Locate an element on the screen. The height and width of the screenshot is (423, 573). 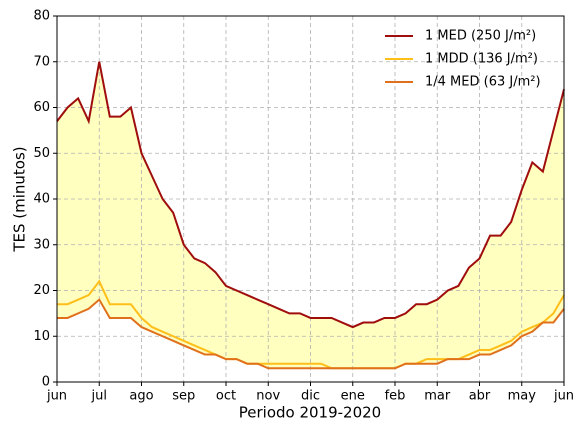
y-tick-label: 20 is located at coordinates (41, 290).